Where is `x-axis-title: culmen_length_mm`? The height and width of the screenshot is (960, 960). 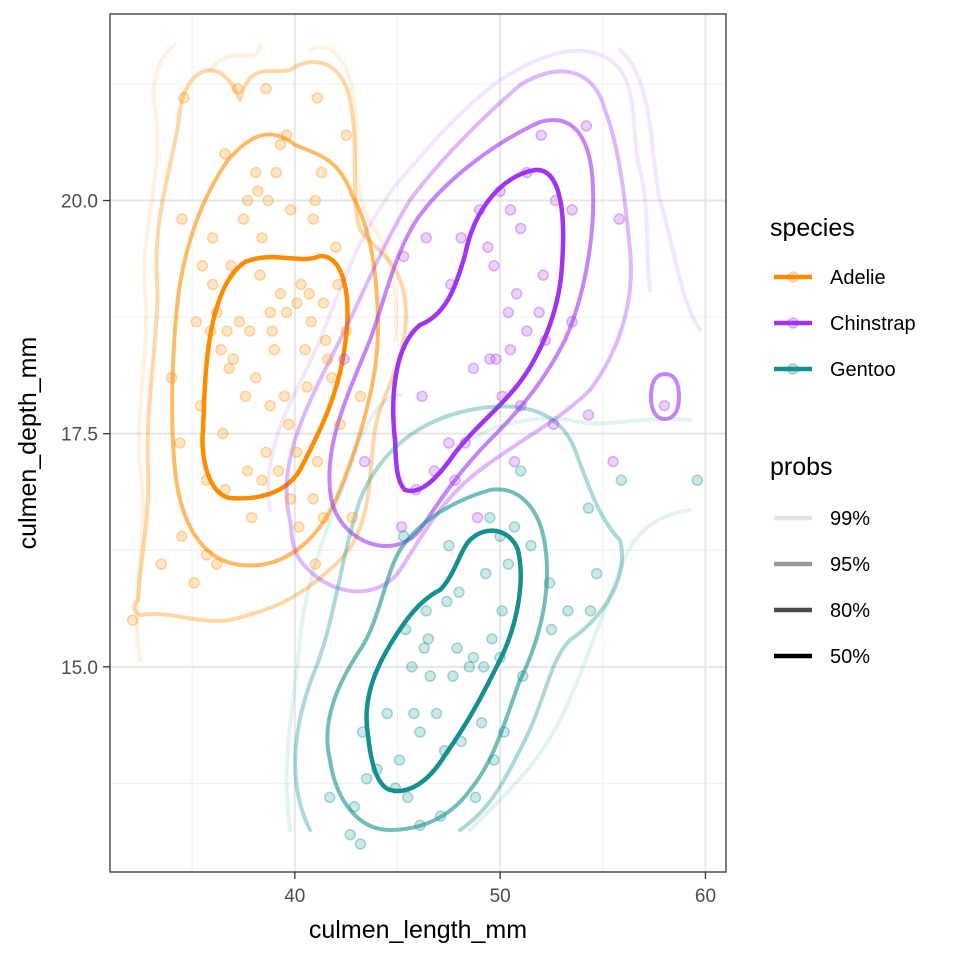
x-axis-title: culmen_length_mm is located at coordinates (418, 930).